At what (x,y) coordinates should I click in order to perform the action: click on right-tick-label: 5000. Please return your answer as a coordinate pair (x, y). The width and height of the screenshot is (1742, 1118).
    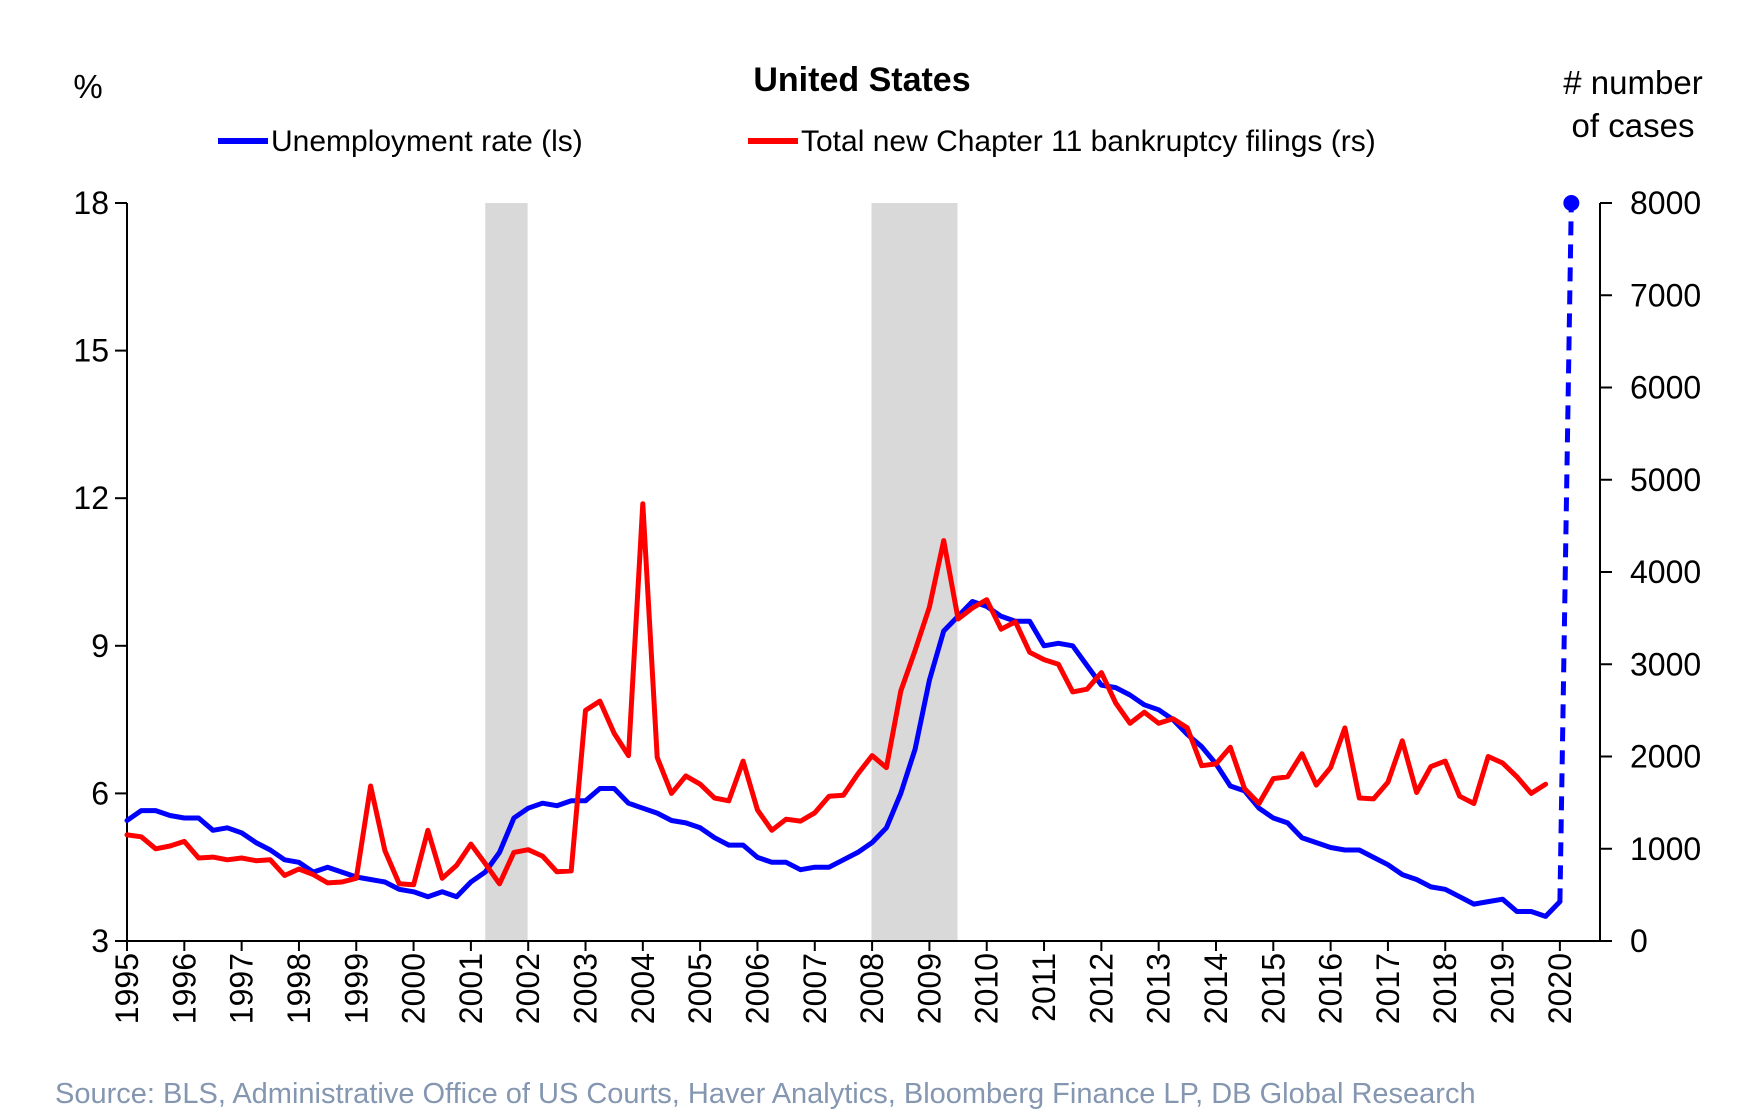
    Looking at the image, I should click on (1665, 480).